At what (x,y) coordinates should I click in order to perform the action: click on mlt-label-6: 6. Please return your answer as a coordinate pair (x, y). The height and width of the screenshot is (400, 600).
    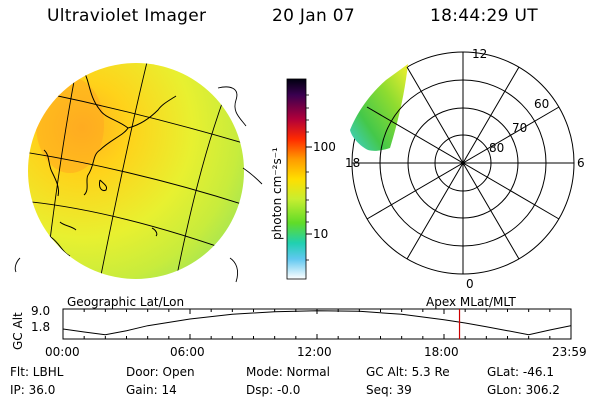
    Looking at the image, I should click on (581, 163).